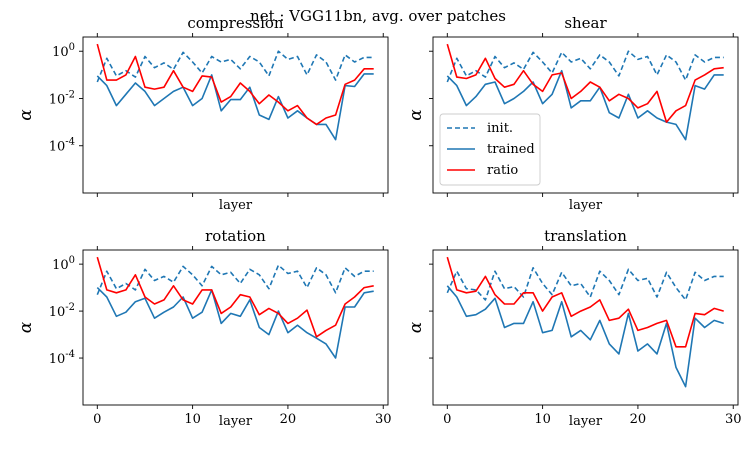 This screenshot has width=755, height=464. I want to click on legend-label-trained: trained, so click(511, 149).